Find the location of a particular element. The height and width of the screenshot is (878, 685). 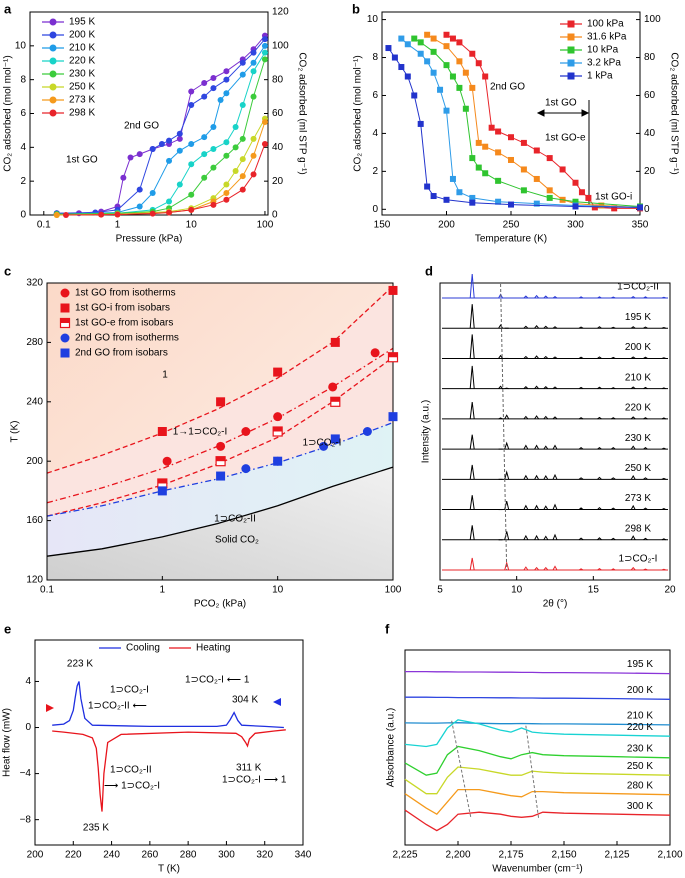

y-tick-label: 160 is located at coordinates (34, 520).